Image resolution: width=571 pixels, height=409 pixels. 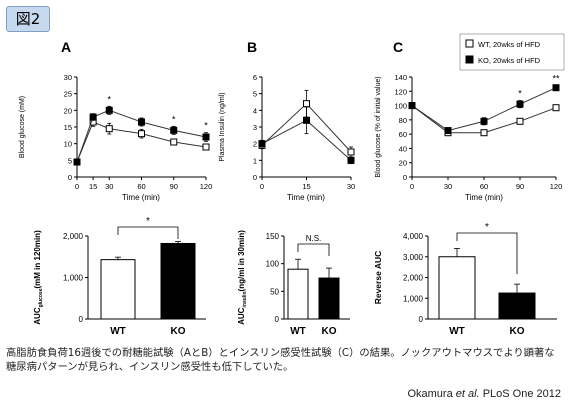 I want to click on y-tick-label: 2, so click(x=255, y=144).